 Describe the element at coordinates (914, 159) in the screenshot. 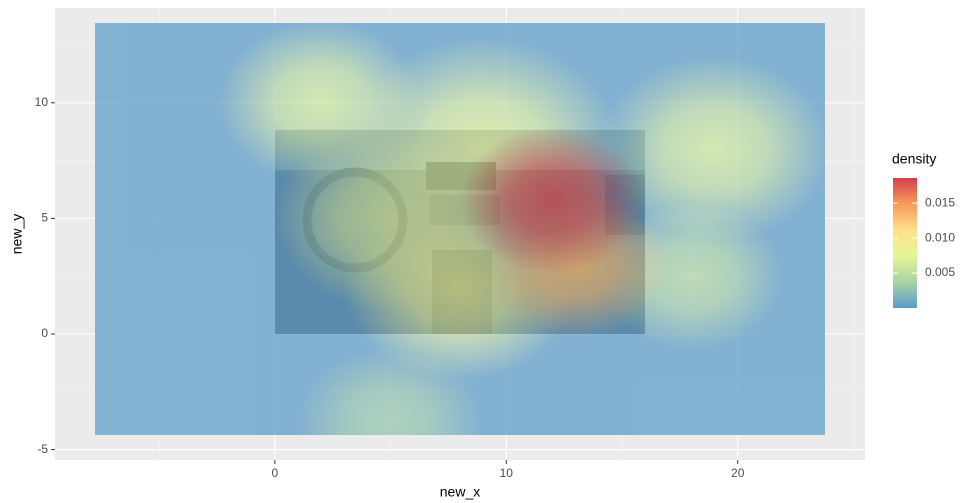

I see `legend-title: density` at that location.